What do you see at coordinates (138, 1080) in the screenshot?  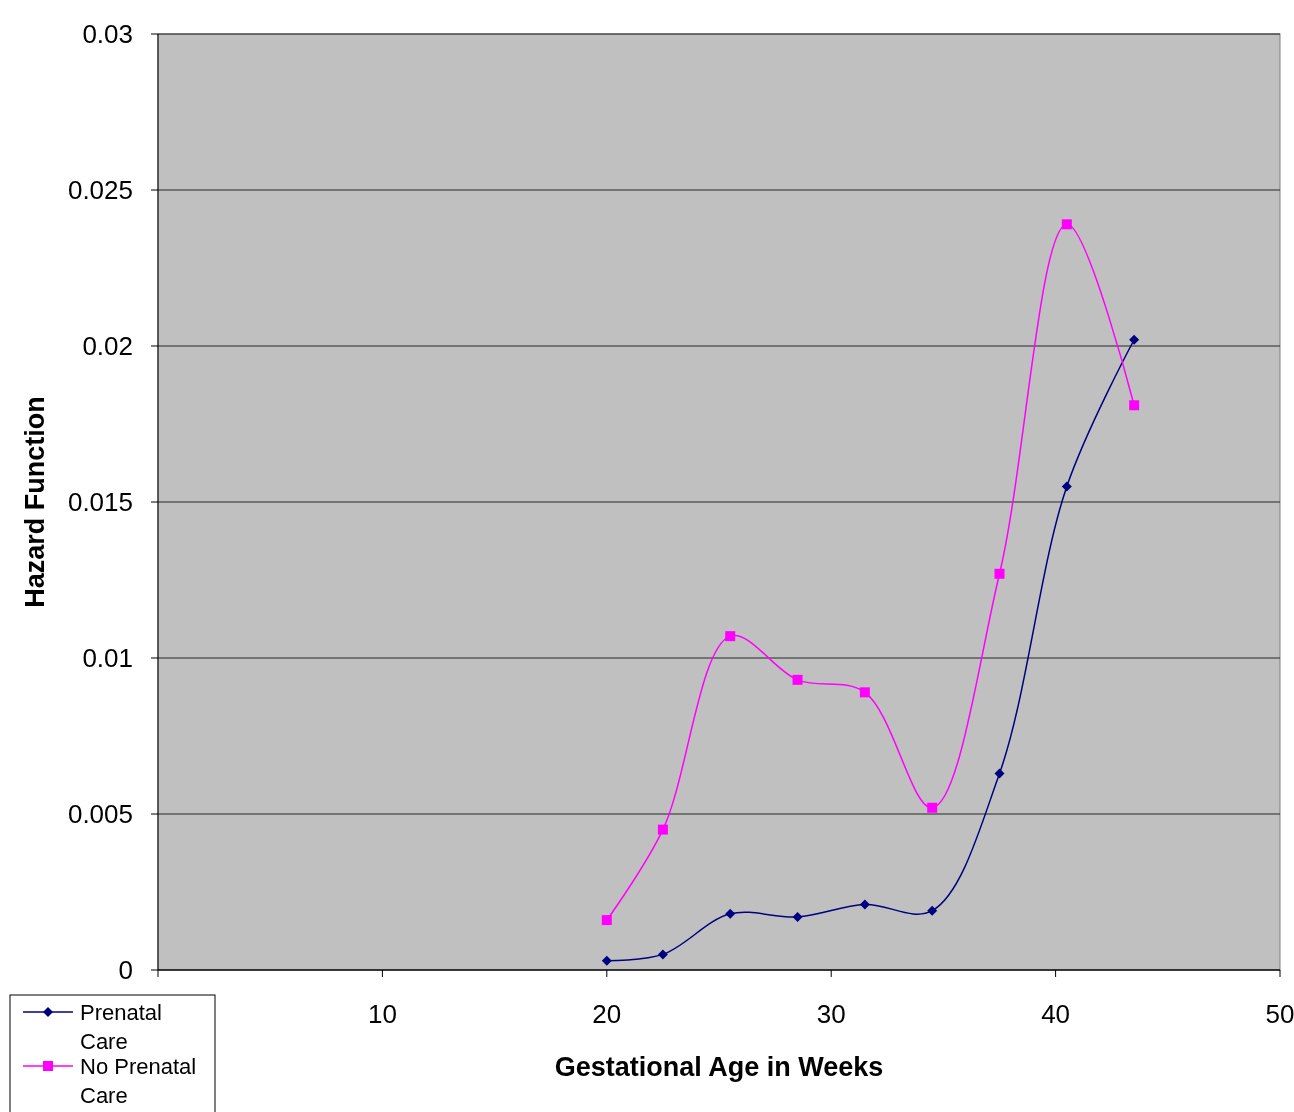 I see `legend-label: No Prenatal Care` at bounding box center [138, 1080].